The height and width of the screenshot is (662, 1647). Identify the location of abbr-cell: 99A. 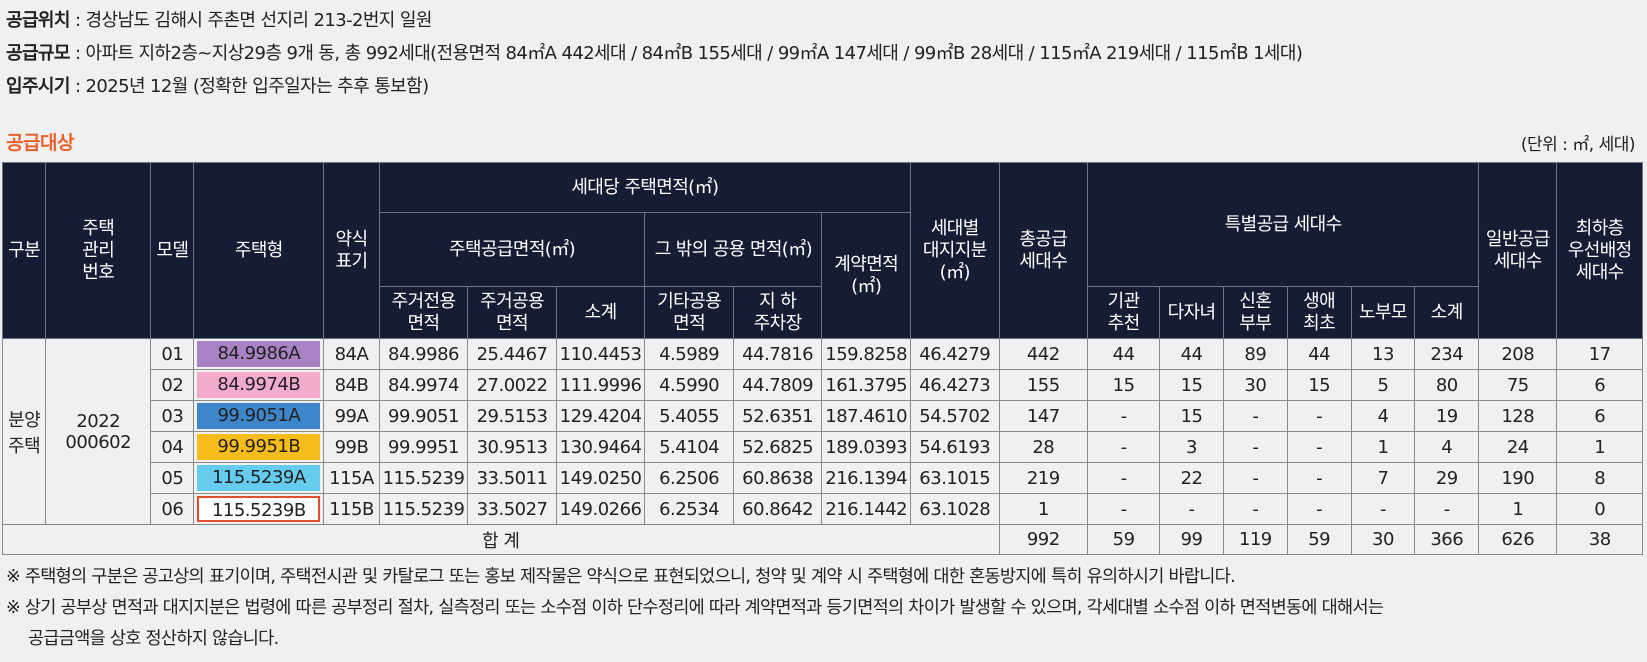
(351, 416).